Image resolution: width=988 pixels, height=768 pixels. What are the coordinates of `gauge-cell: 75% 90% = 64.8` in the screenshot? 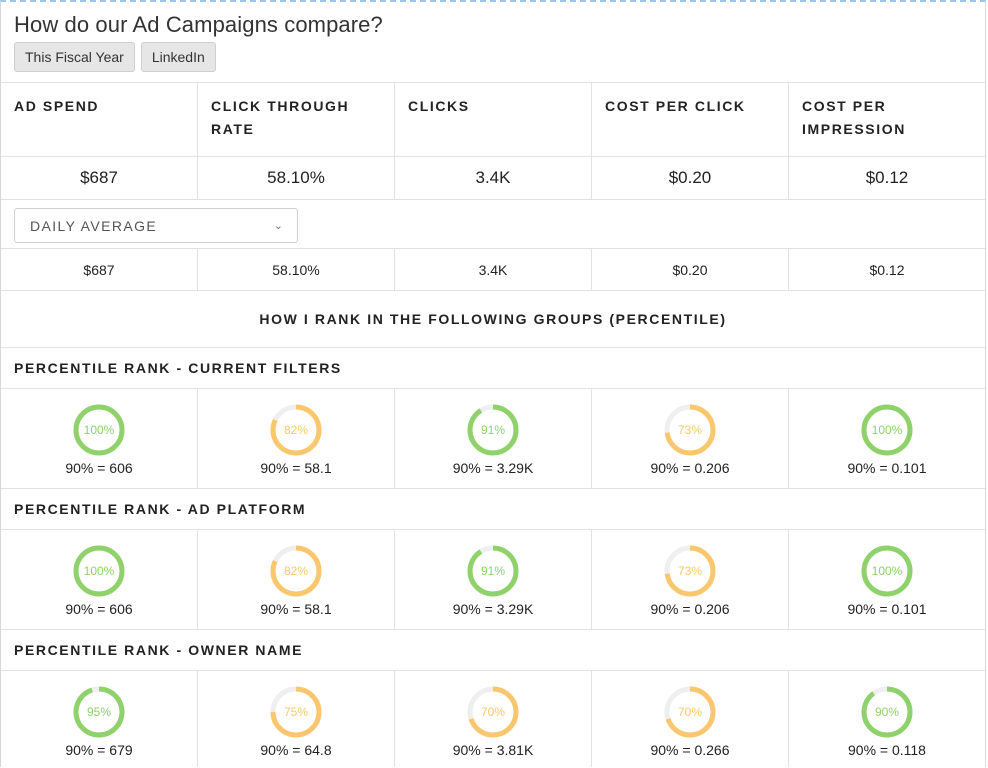 It's located at (296, 719).